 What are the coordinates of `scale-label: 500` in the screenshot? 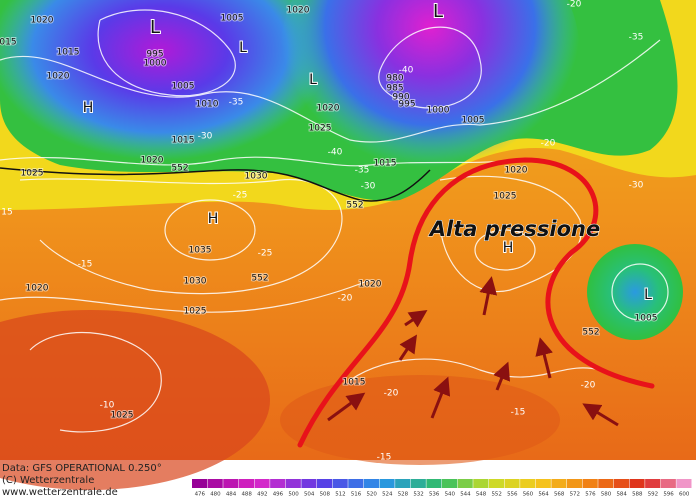 It's located at (293, 495).